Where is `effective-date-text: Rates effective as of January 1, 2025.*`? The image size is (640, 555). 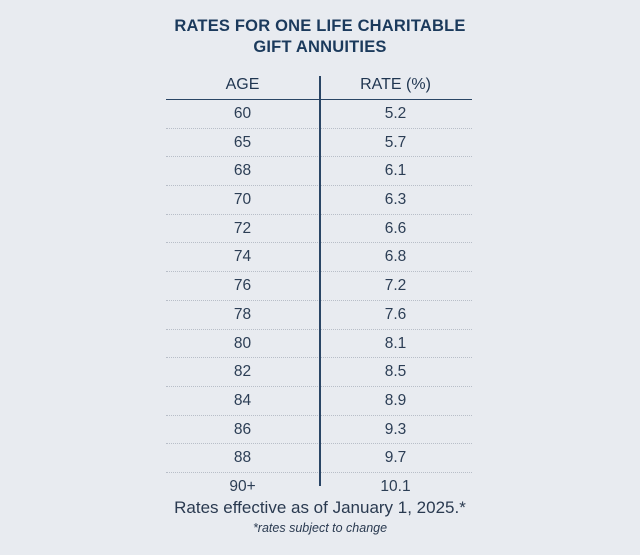 effective-date-text: Rates effective as of January 1, 2025.* is located at coordinates (320, 507).